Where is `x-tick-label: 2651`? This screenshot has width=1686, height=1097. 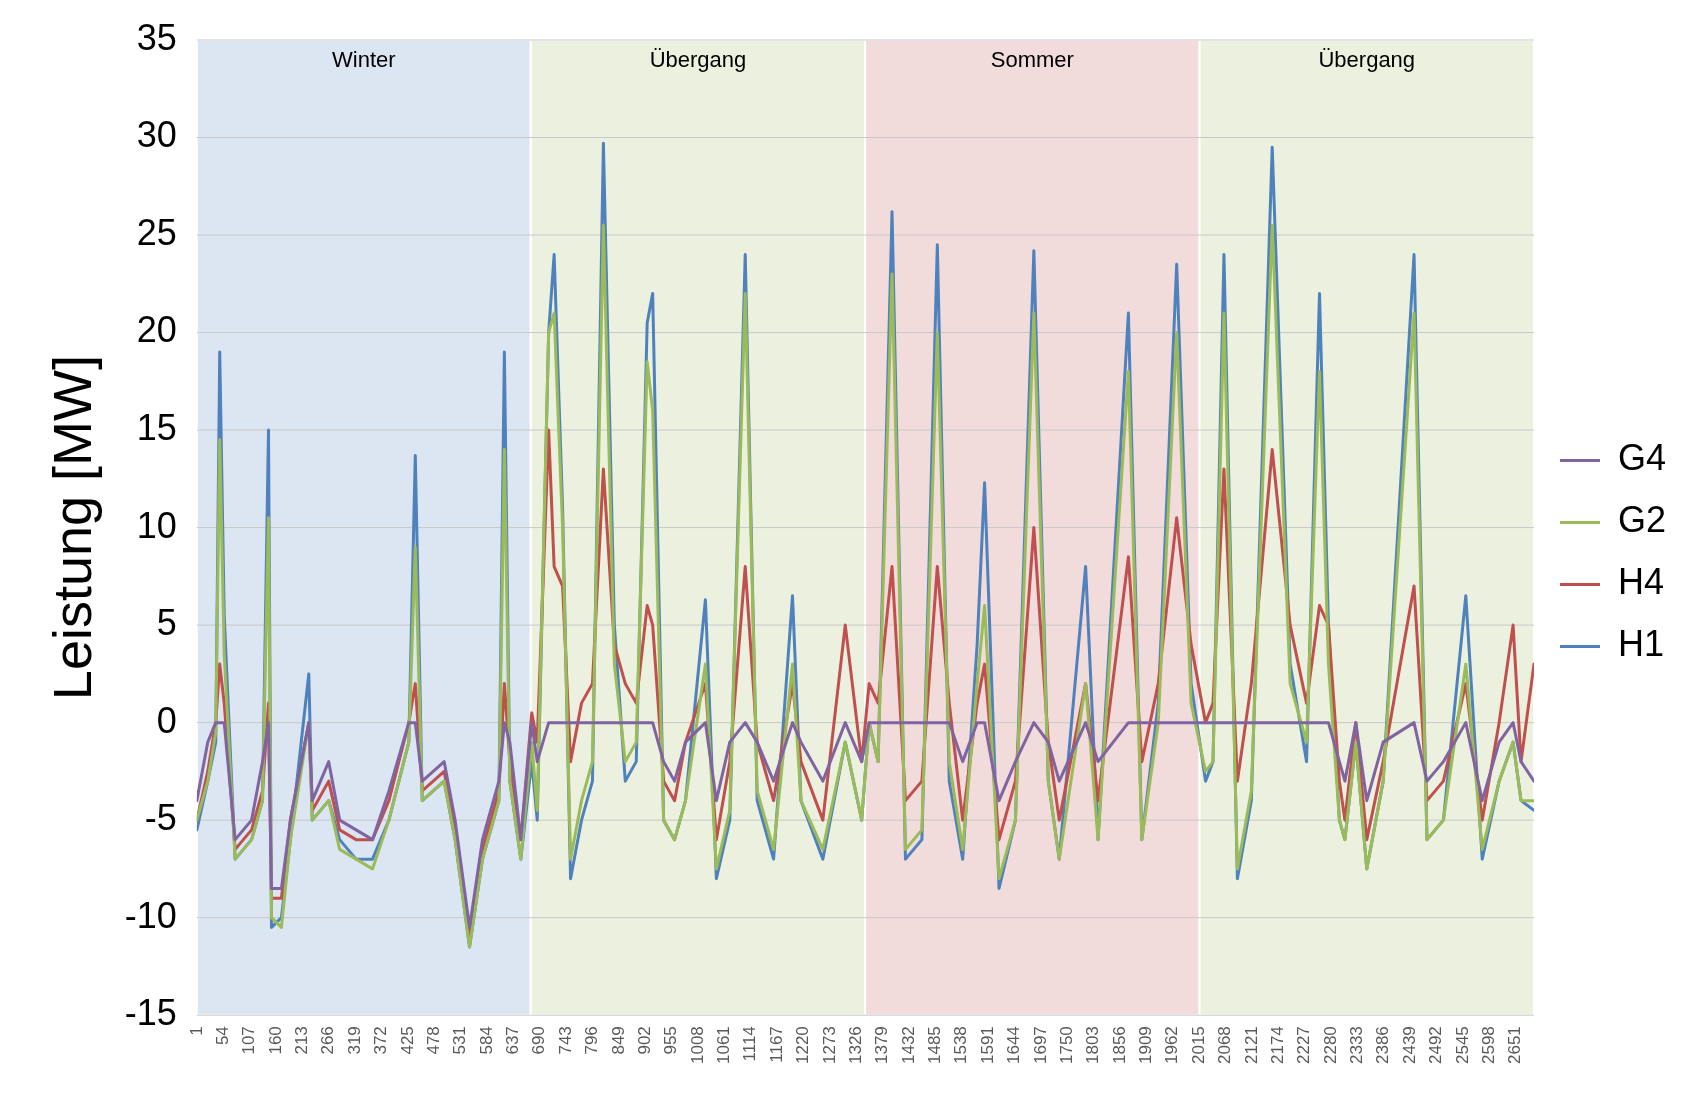 x-tick-label: 2651 is located at coordinates (1515, 1045).